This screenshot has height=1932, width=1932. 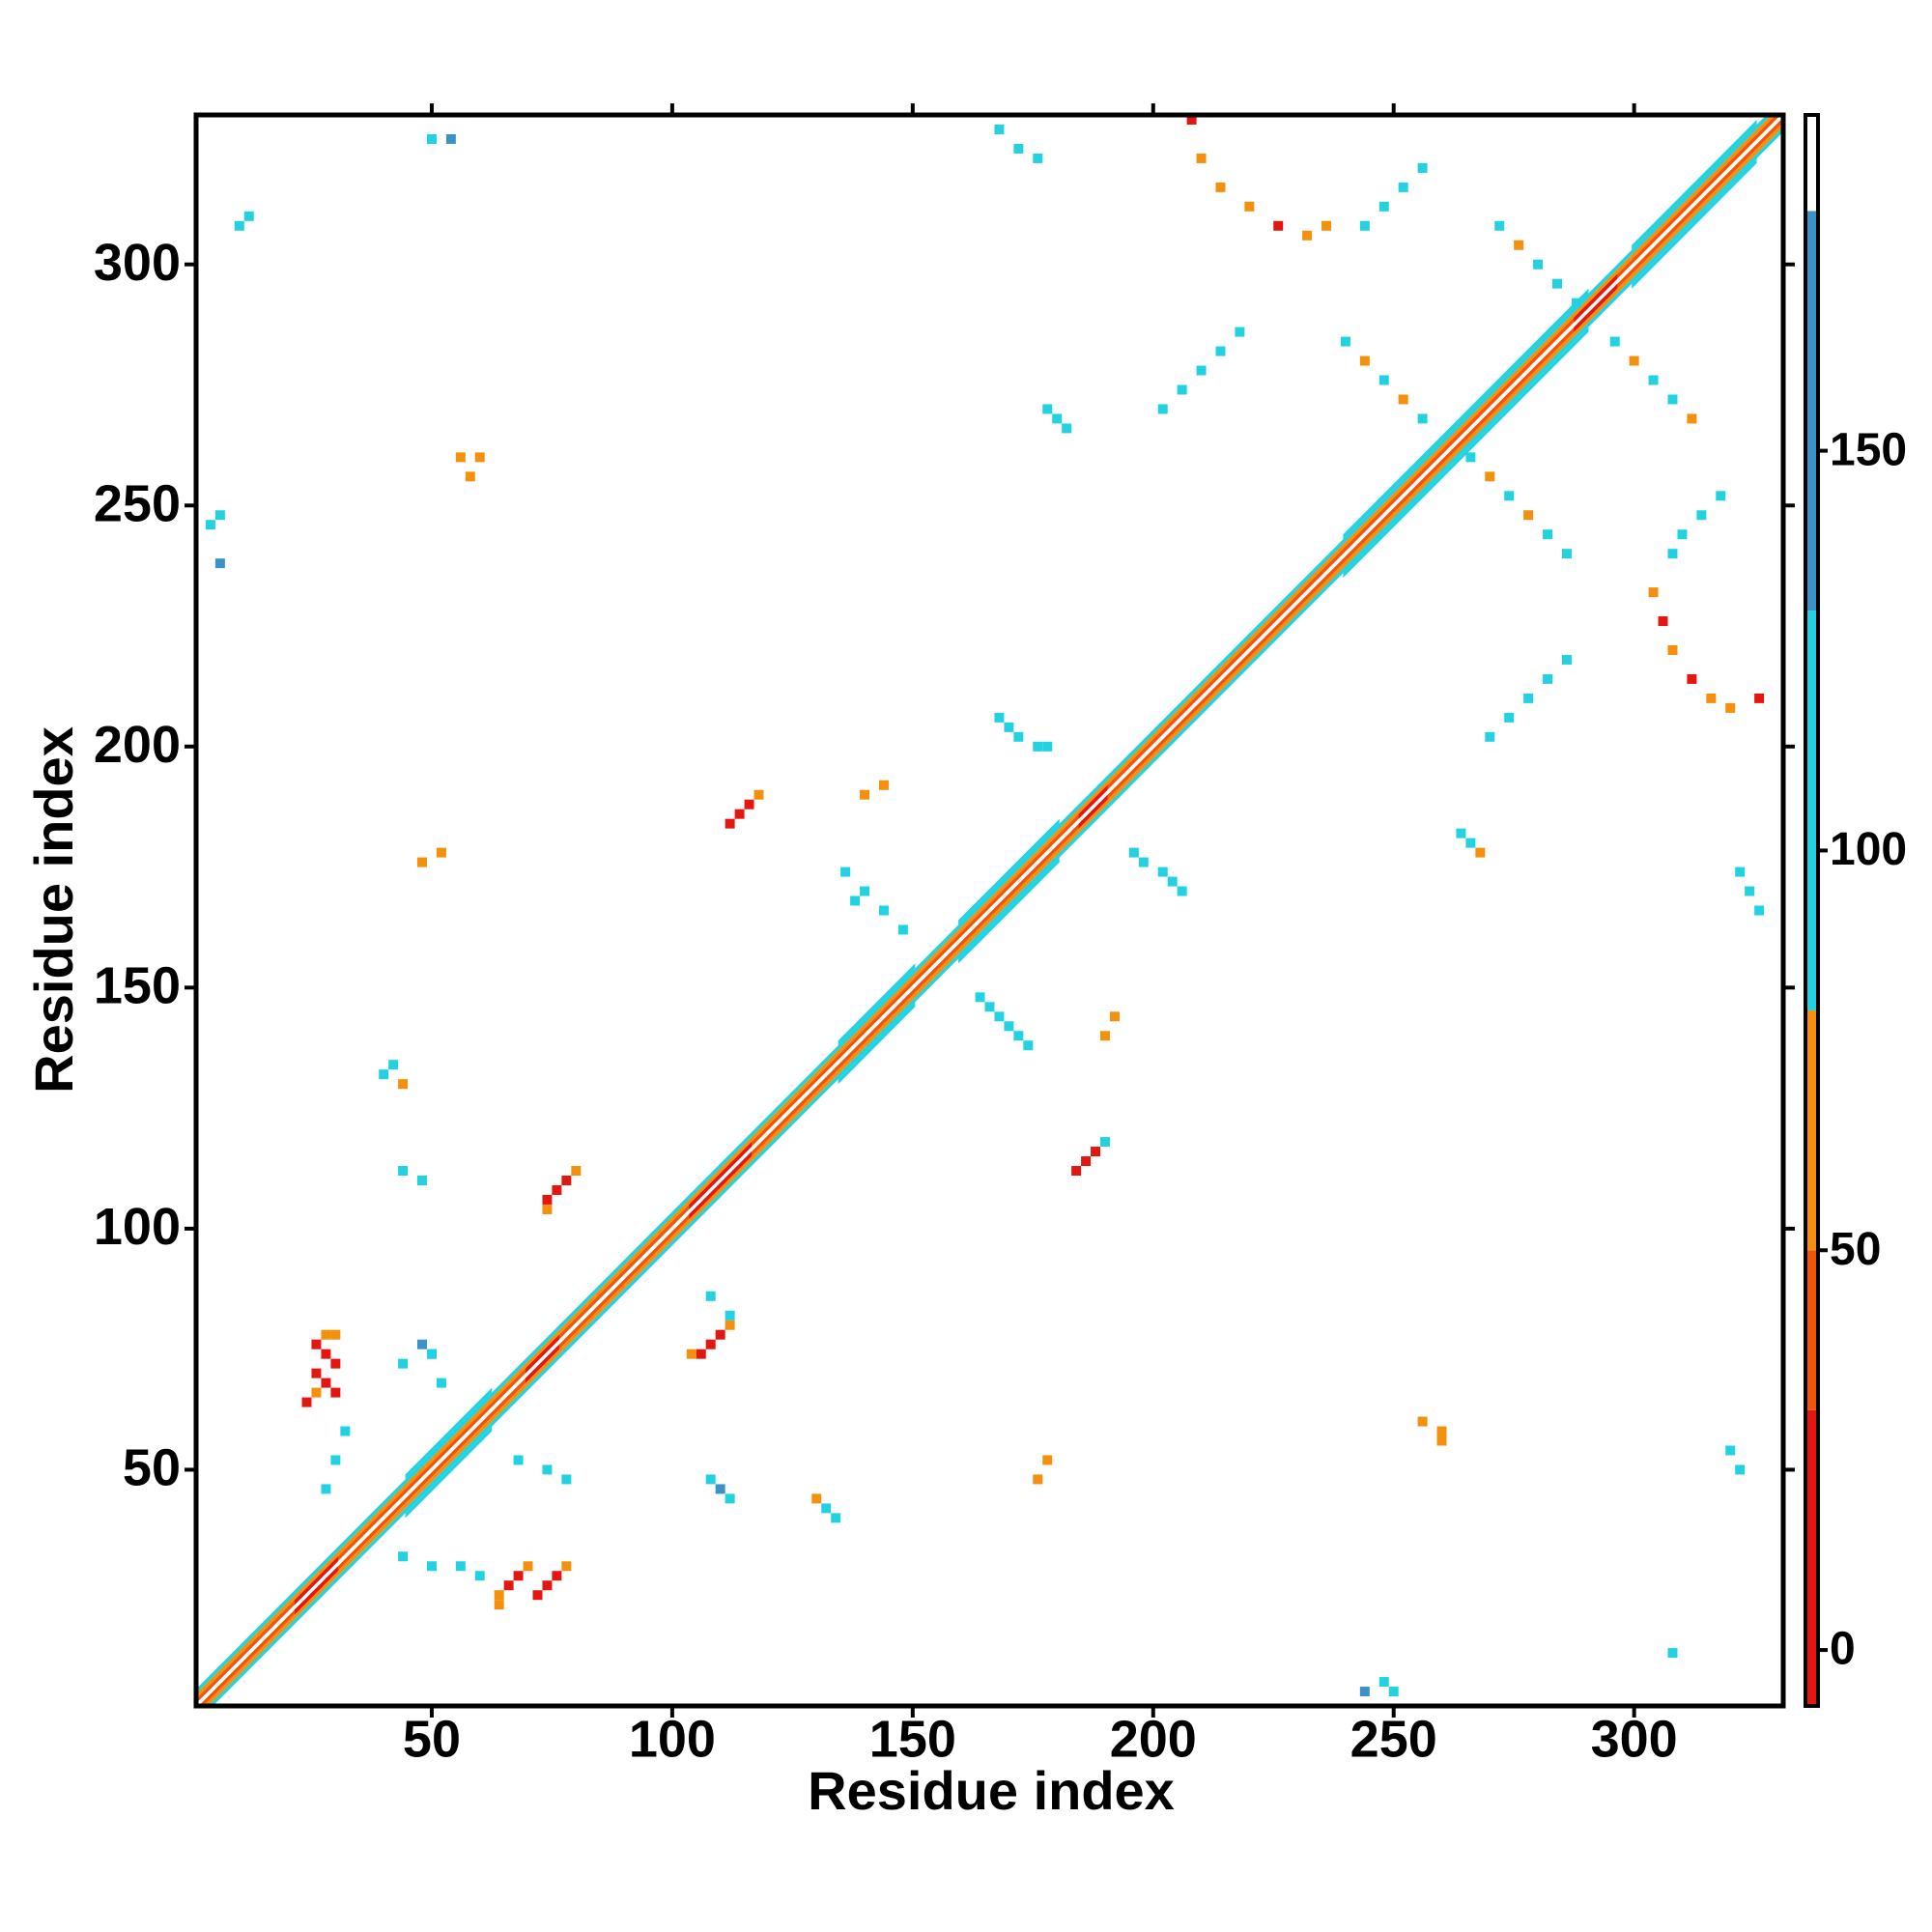 What do you see at coordinates (152, 1468) in the screenshot?
I see `y-tick-label: 50` at bounding box center [152, 1468].